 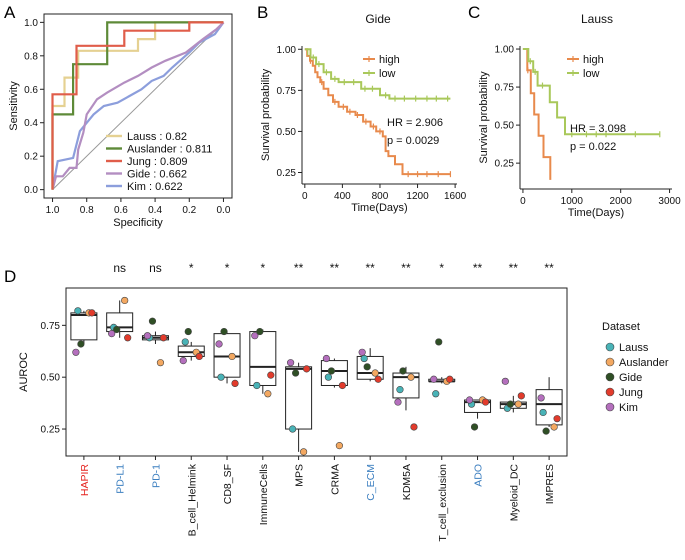 What do you see at coordinates (380, 196) in the screenshot?
I see `x-tick-label: 800` at bounding box center [380, 196].